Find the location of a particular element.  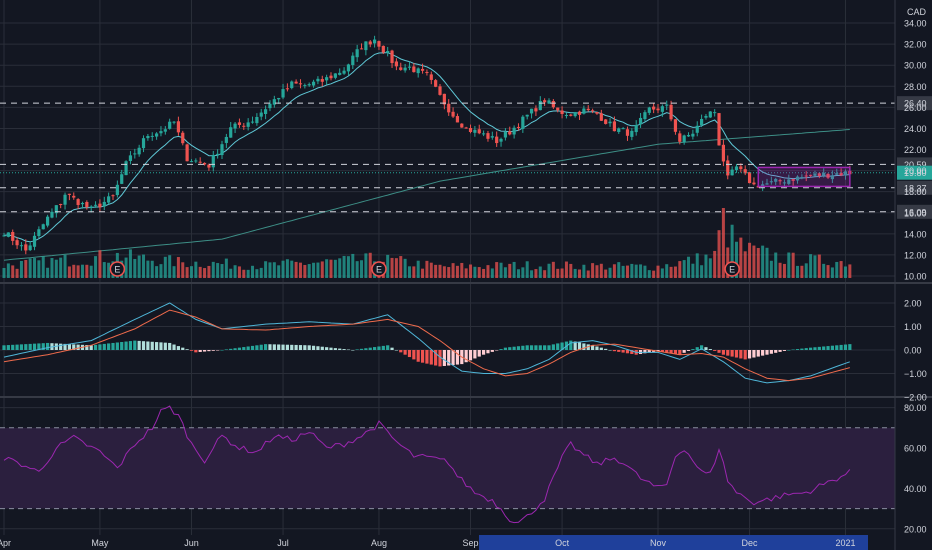

earnings-marker is located at coordinates (379, 269).